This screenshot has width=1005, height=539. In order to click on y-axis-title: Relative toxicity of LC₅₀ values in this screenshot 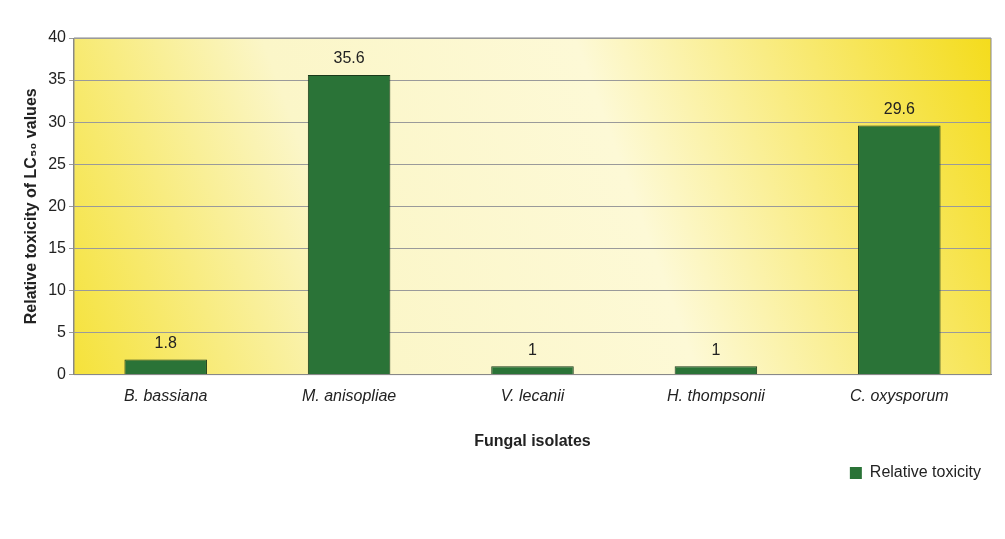, I will do `click(31, 206)`.